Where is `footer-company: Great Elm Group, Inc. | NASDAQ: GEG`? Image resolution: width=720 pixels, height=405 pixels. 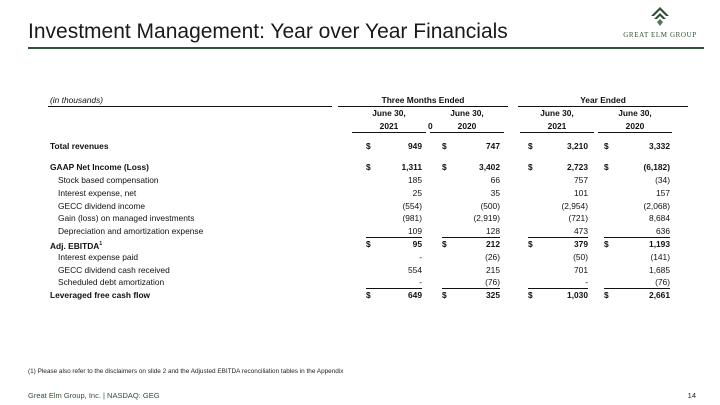
footer-company: Great Elm Group, Inc. | NASDAQ: GEG is located at coordinates (94, 395).